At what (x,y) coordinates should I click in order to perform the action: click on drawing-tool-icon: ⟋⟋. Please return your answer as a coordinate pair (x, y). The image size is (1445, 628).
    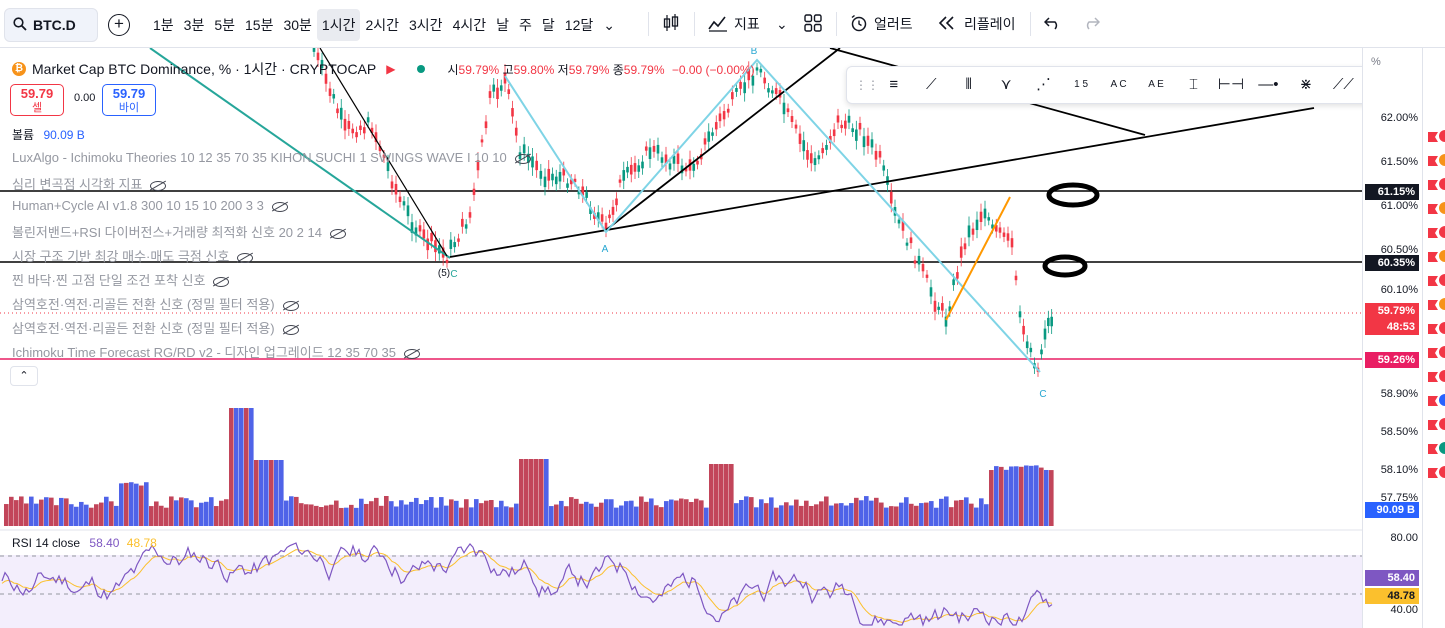
    Looking at the image, I should click on (1343, 84).